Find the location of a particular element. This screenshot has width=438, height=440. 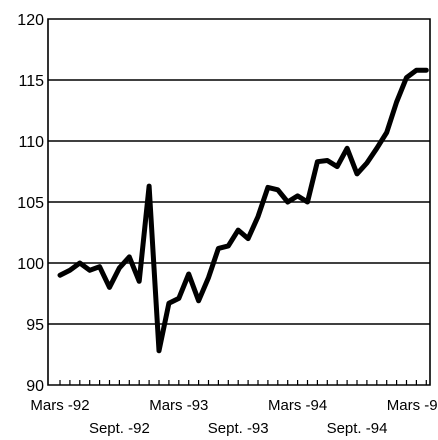

y-tick-label-100: 100 is located at coordinates (30, 264).